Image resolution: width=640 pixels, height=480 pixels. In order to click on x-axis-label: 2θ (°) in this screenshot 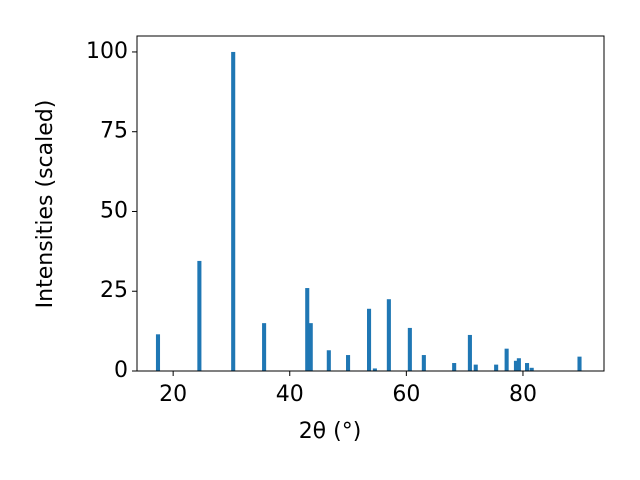, I will do `click(330, 431)`.